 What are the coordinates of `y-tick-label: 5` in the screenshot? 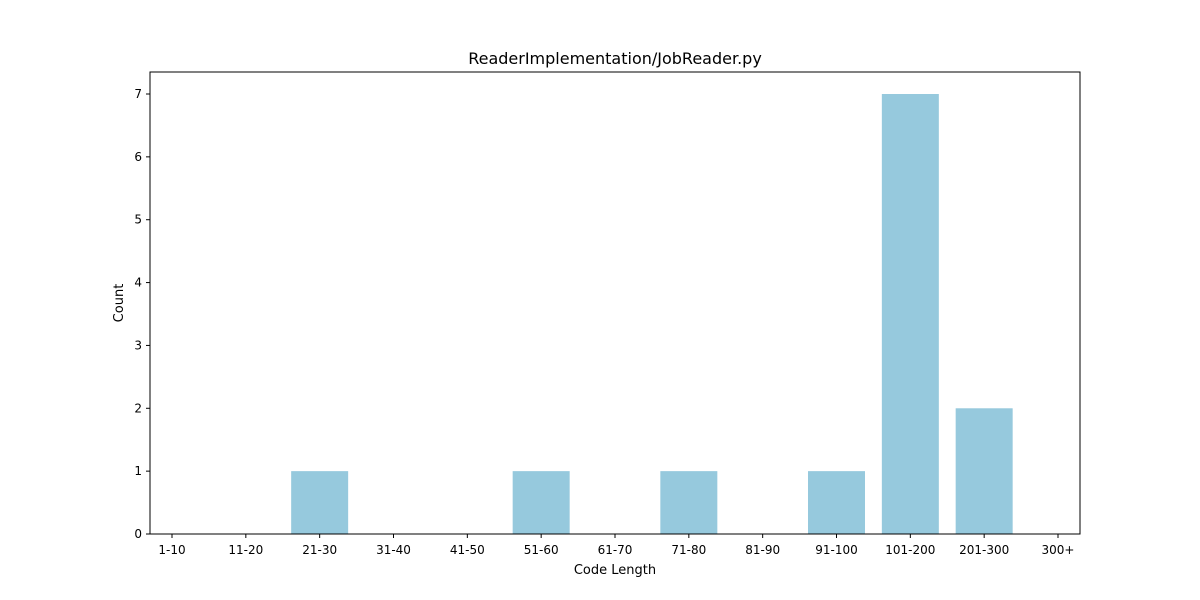 It's located at (138, 220).